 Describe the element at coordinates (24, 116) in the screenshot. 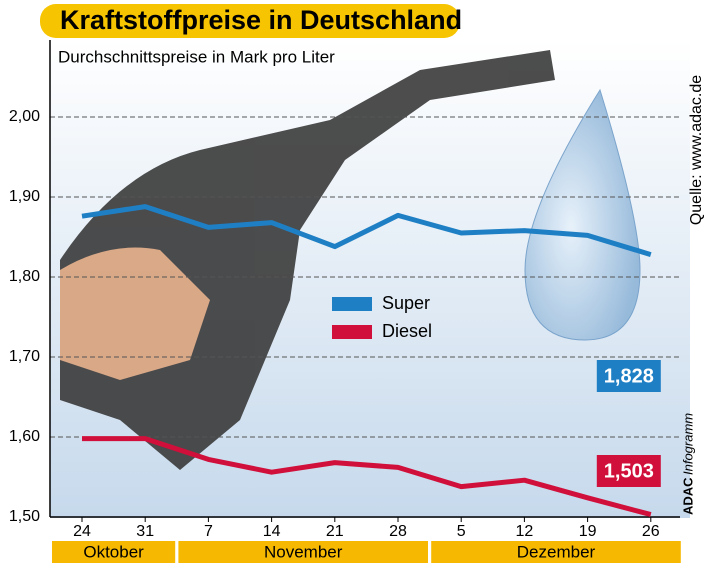

I see `y-tick-label: 2,00` at that location.